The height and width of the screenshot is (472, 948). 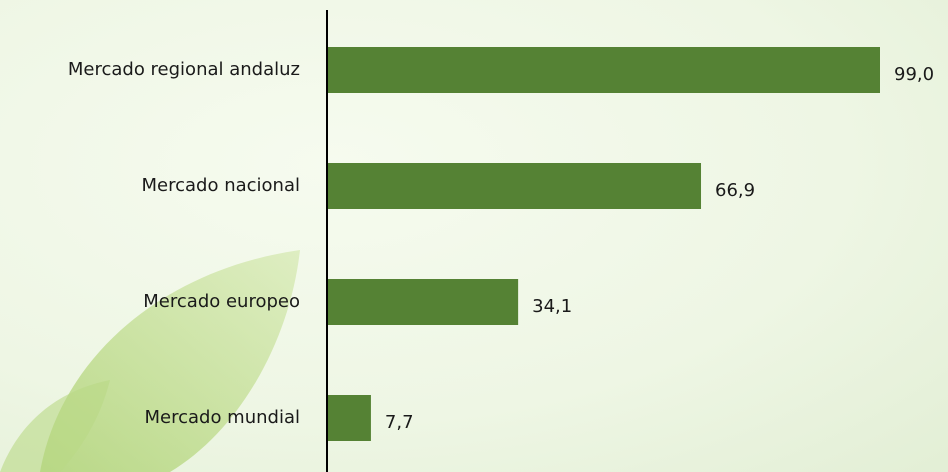 What do you see at coordinates (221, 185) in the screenshot?
I see `category-label: Mercado nacional` at bounding box center [221, 185].